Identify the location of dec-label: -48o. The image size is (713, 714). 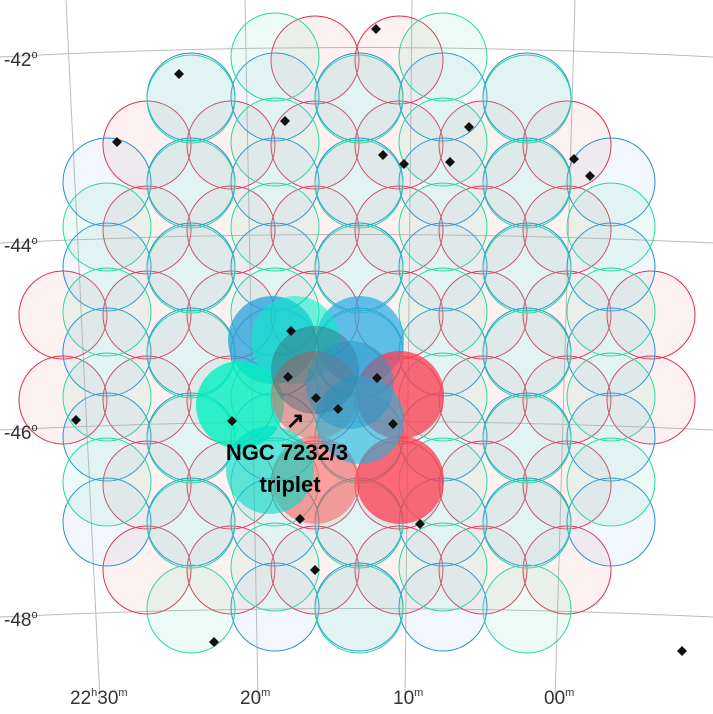
(21, 620).